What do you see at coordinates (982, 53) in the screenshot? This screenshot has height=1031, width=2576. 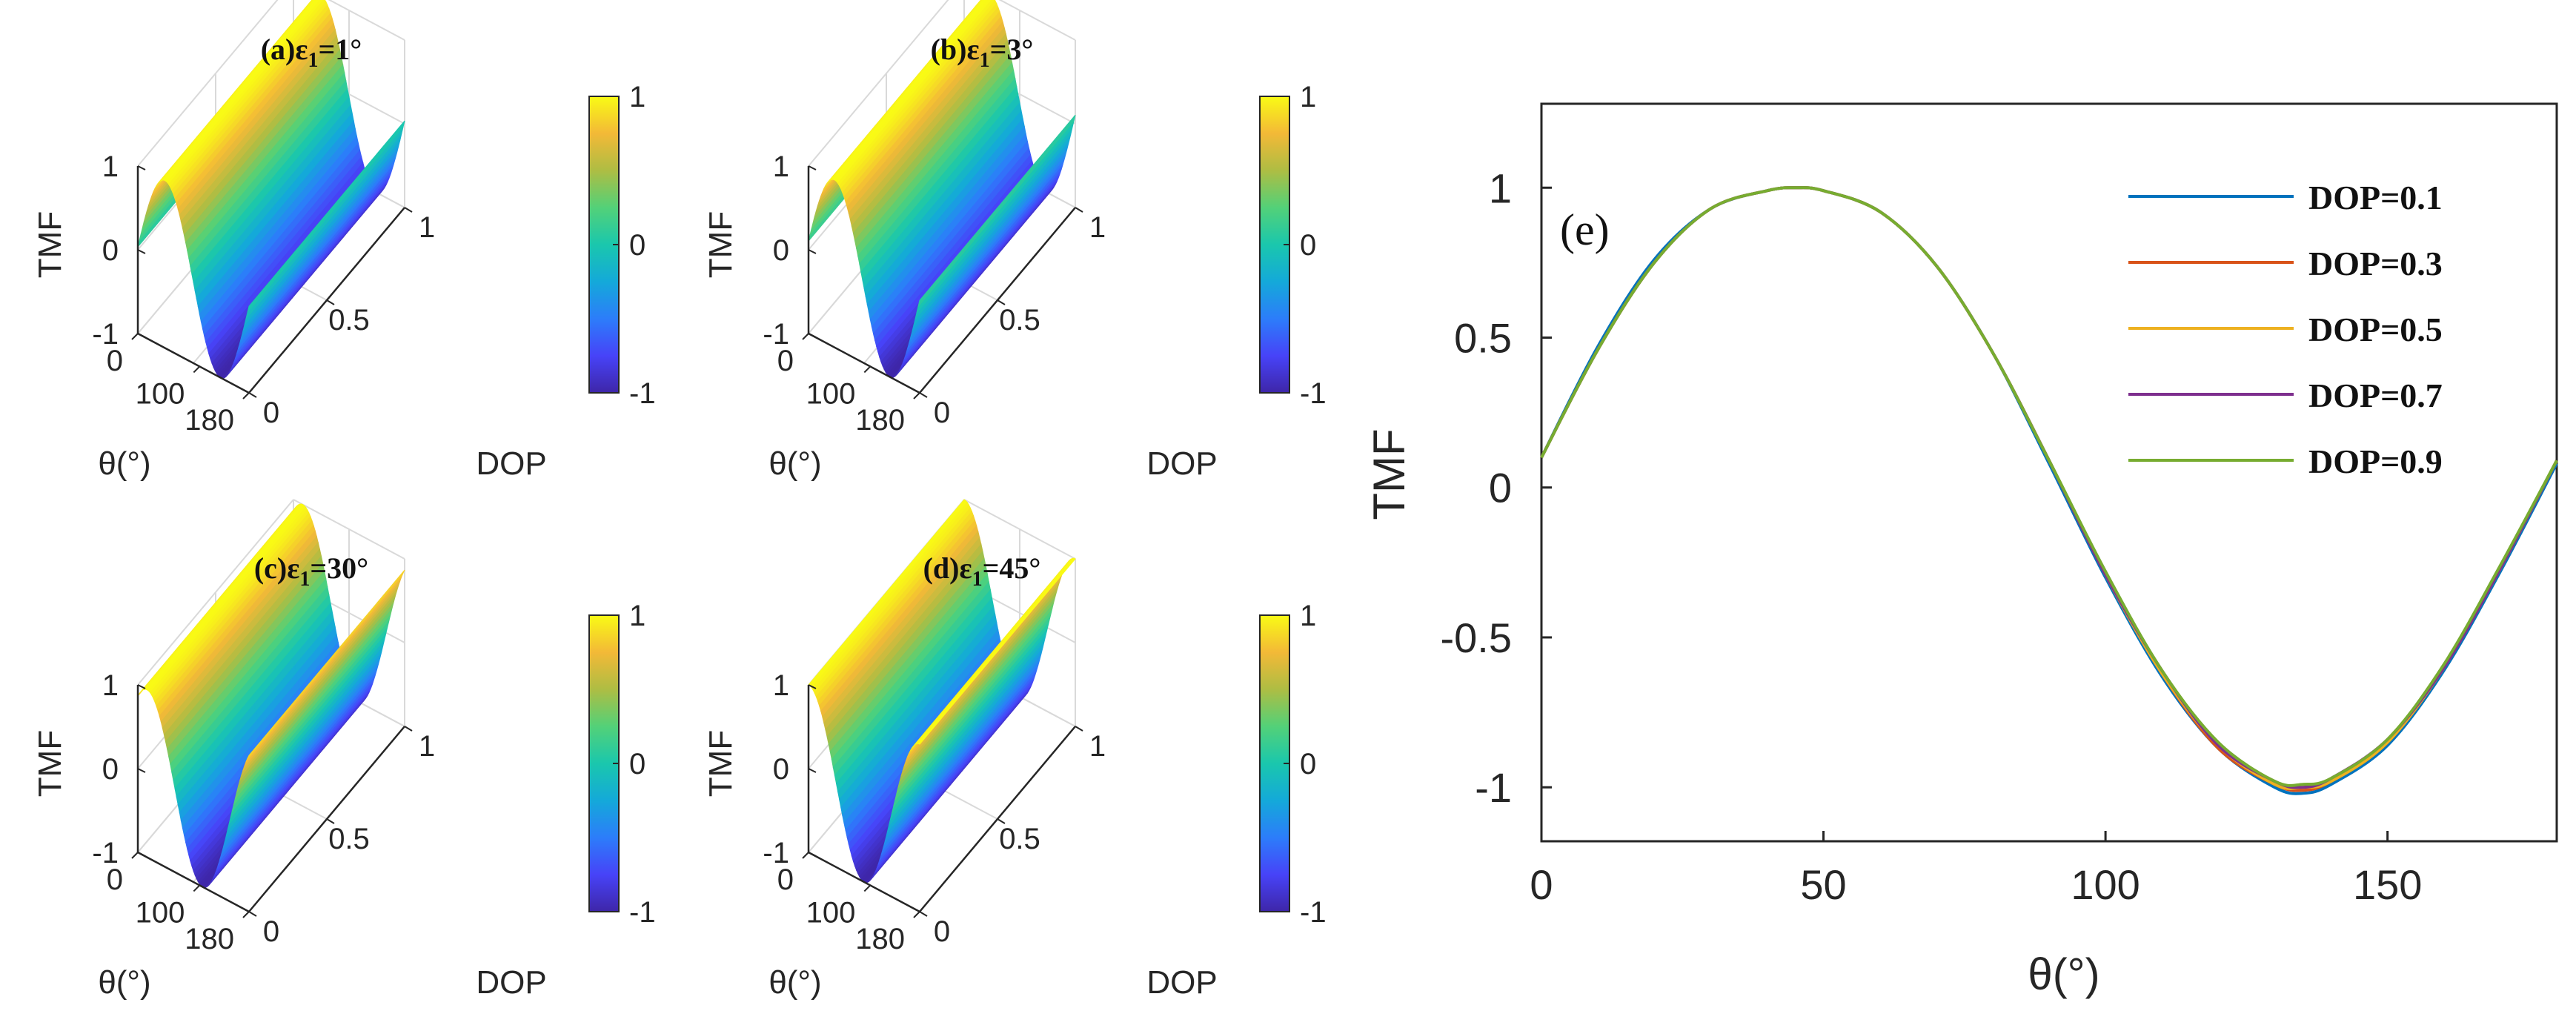 I see `panel-title: (b)ε1=3°` at bounding box center [982, 53].